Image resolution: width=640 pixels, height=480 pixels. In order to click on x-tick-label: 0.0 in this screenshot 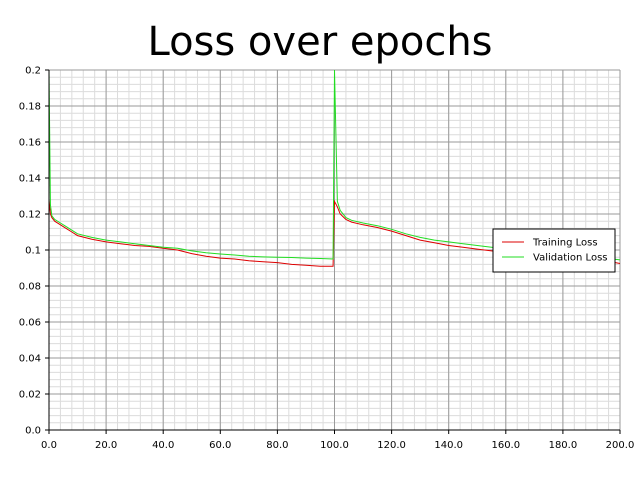, I will do `click(49, 445)`.